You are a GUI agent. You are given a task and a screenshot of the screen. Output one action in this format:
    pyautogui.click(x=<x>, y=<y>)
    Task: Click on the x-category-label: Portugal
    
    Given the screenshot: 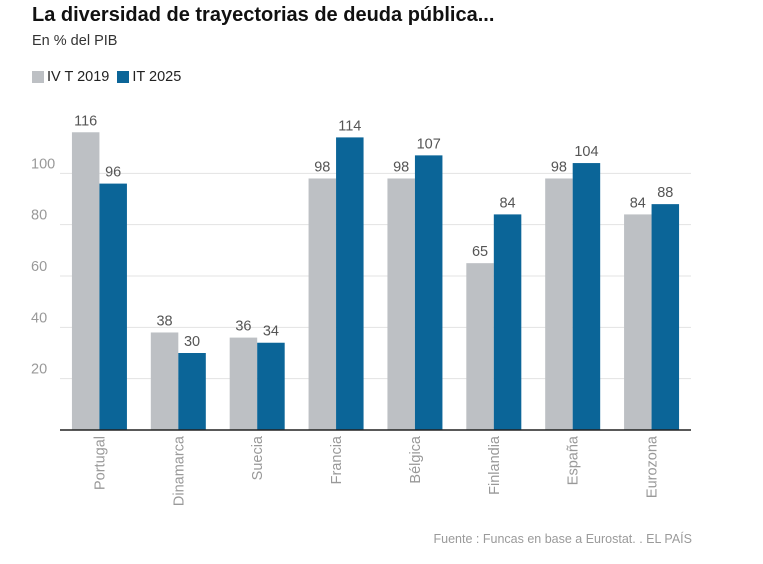 What is the action you would take?
    pyautogui.click(x=100, y=463)
    